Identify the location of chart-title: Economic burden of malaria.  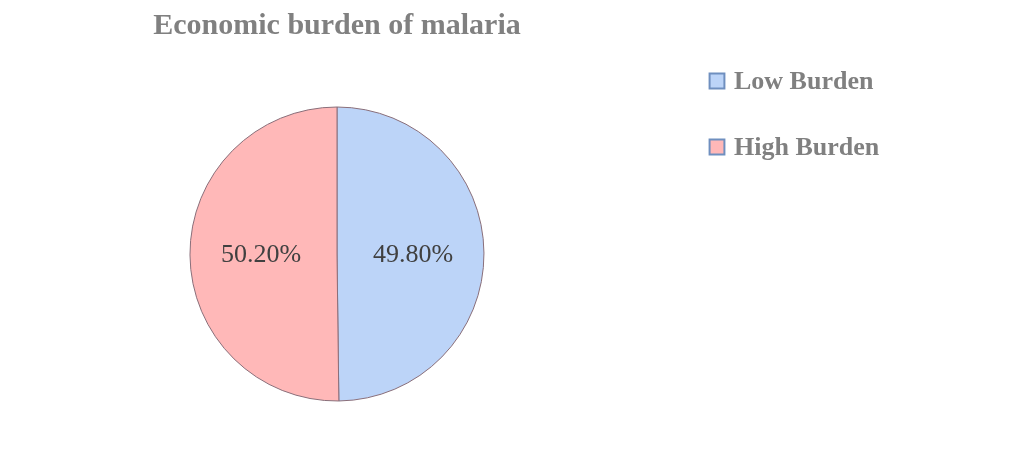
(337, 23).